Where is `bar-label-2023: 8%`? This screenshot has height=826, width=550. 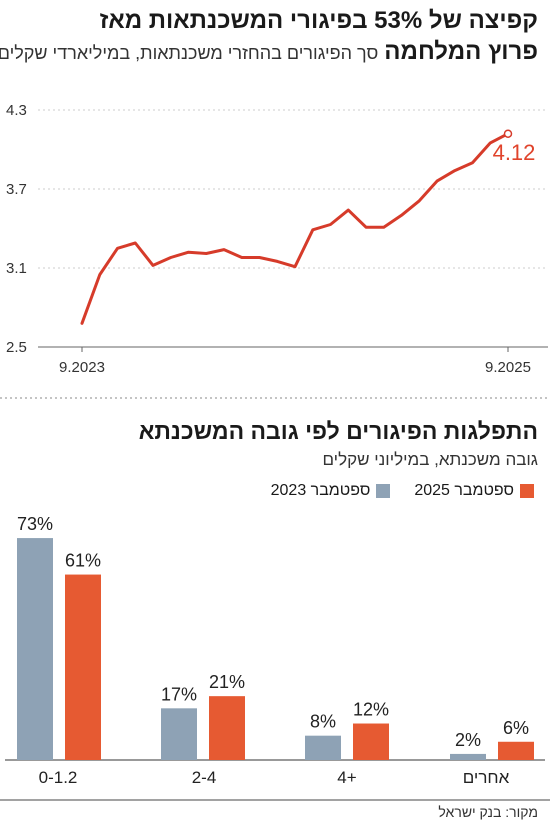 bar-label-2023: 8% is located at coordinates (323, 722).